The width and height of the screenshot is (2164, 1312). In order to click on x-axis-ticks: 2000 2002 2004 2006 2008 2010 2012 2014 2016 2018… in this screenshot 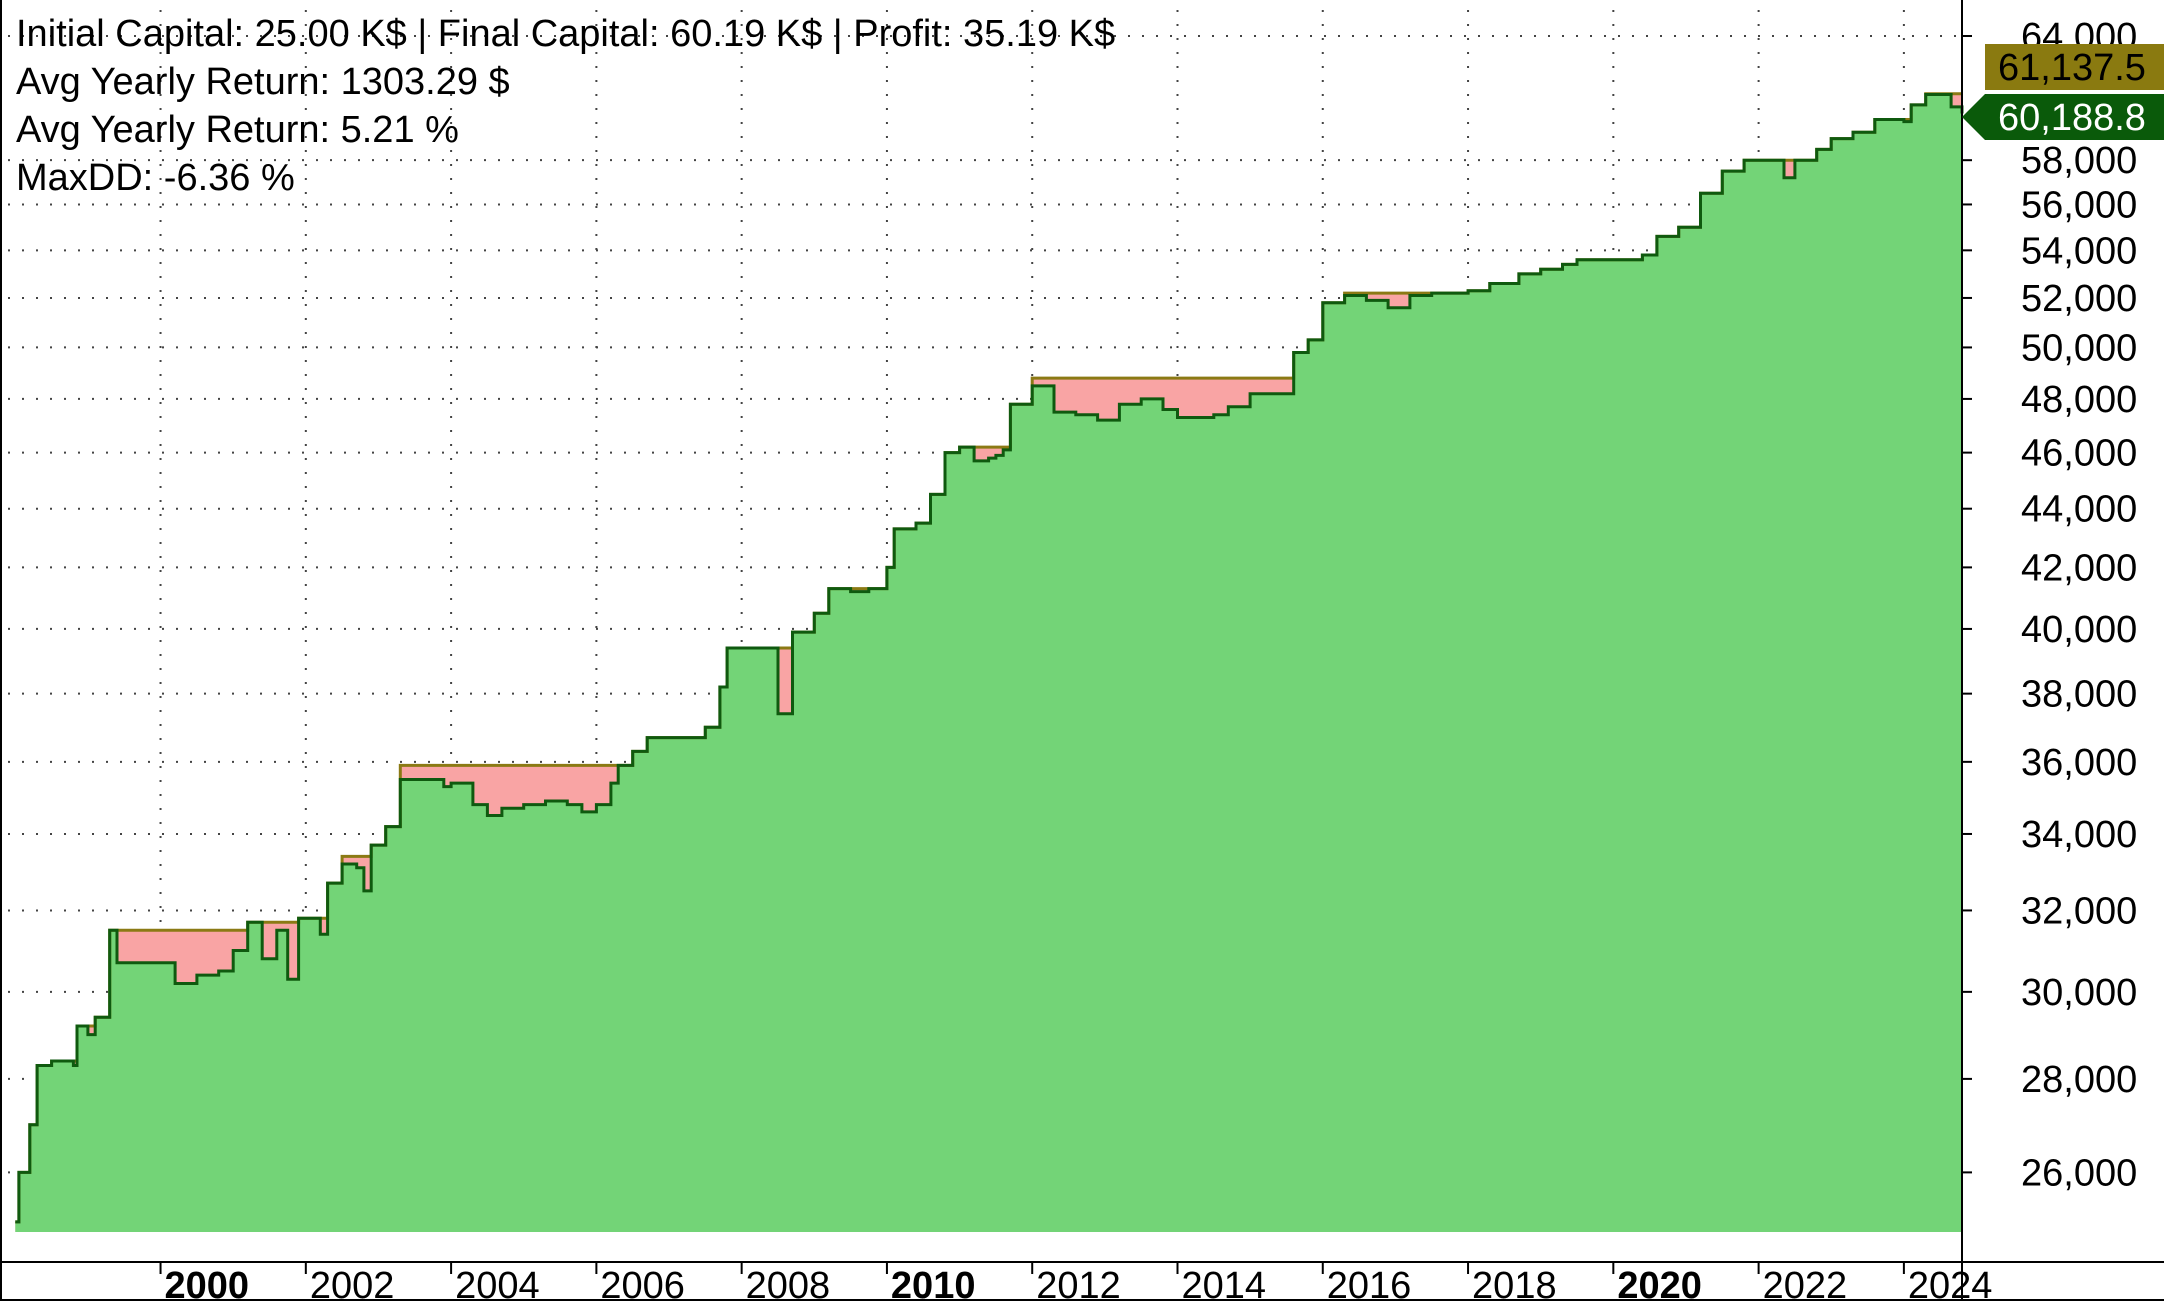, I will do `click(1076, 1284)`.